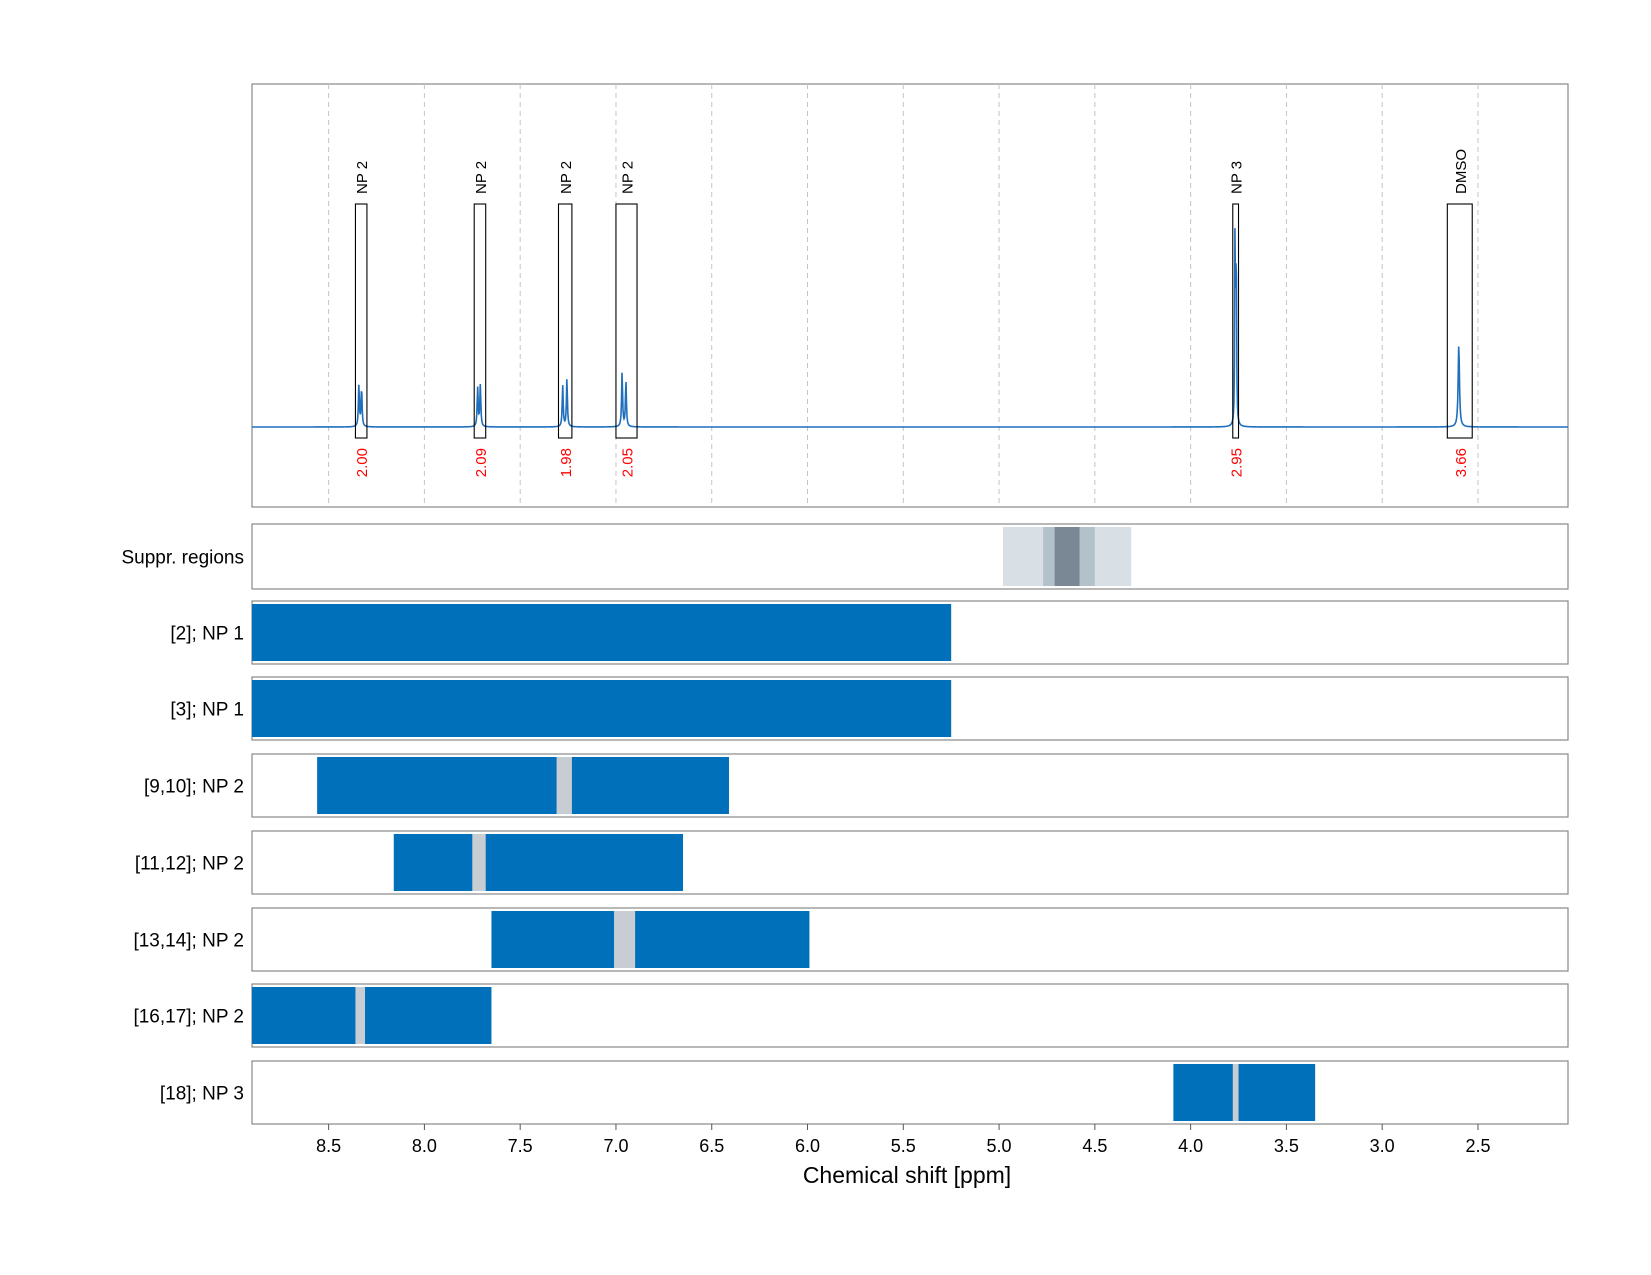  What do you see at coordinates (1461, 171) in the screenshot?
I see `peak-label: DMSO` at bounding box center [1461, 171].